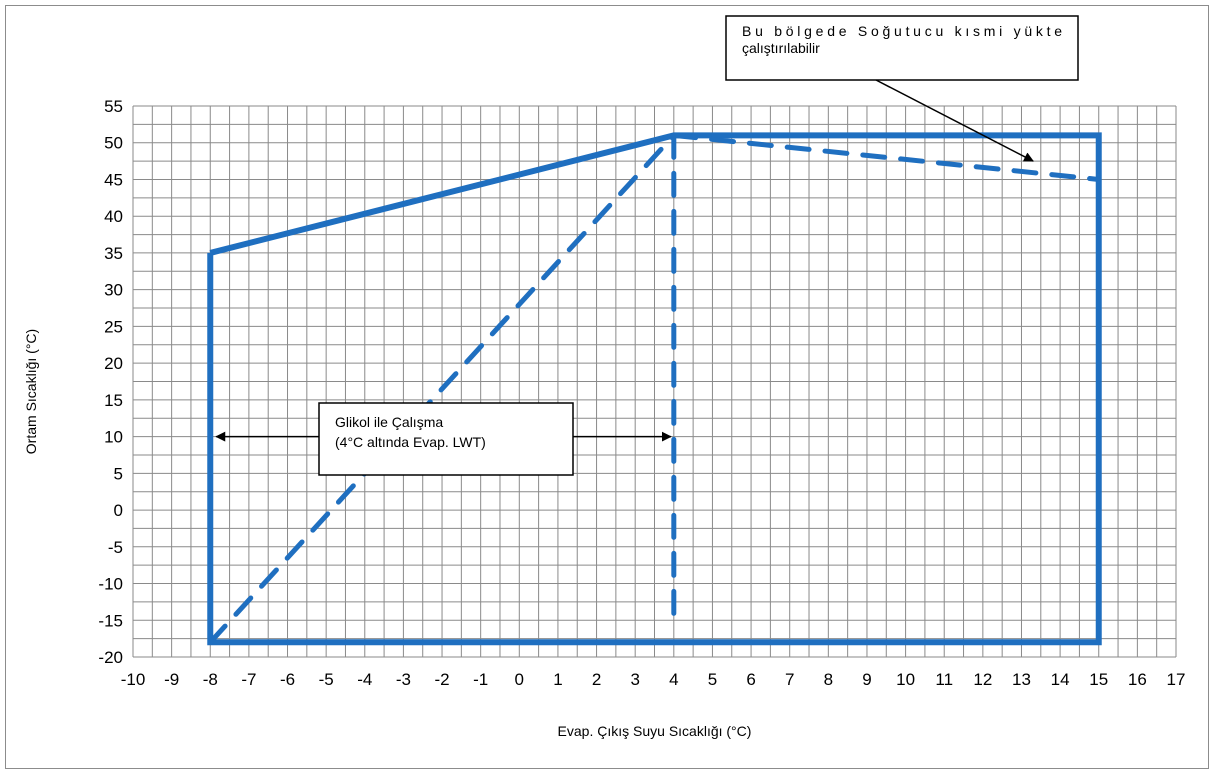 This screenshot has height=774, width=1214. I want to click on y-tick-label: 0, so click(118, 510).